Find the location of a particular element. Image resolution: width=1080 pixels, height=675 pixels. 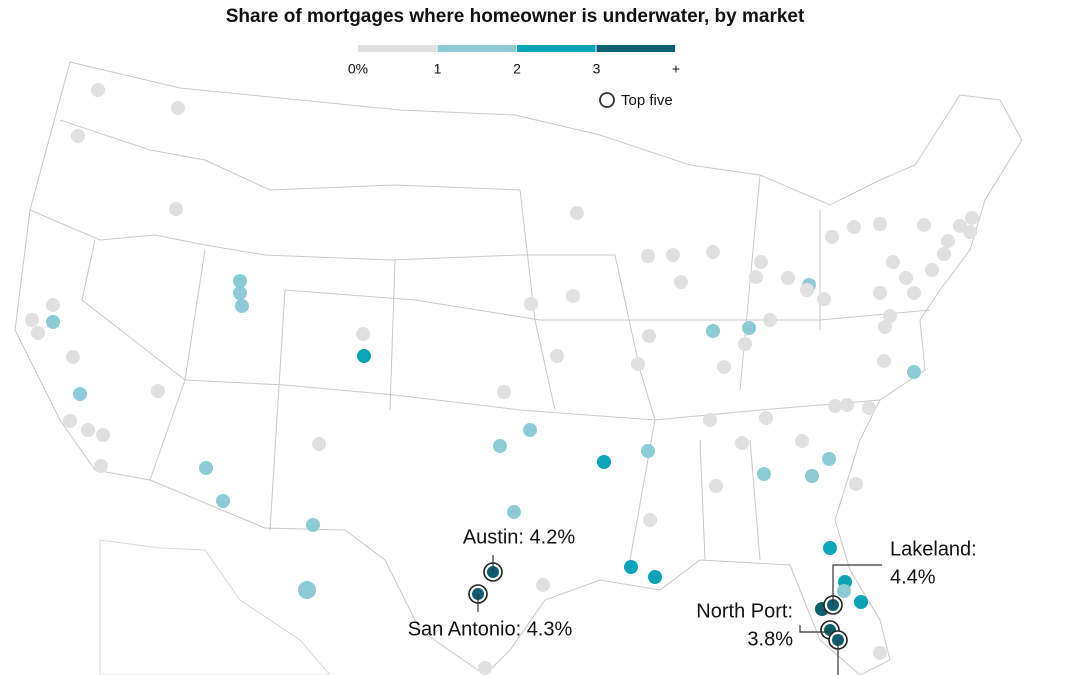

land-outline is located at coordinates (215, 607).